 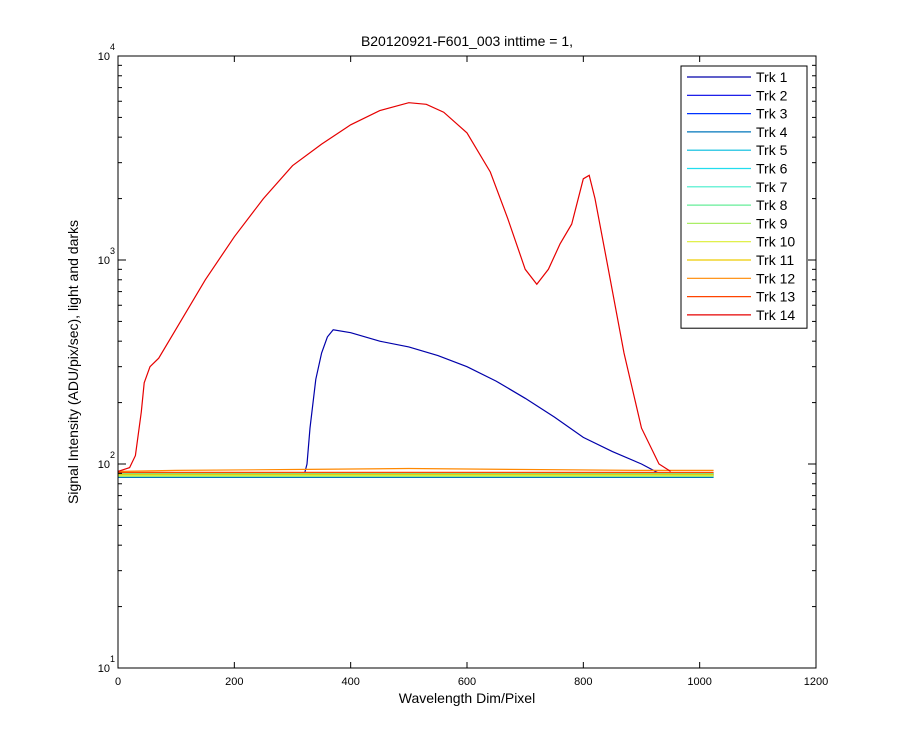 I want to click on legend-label: Trk 2, so click(x=772, y=95).